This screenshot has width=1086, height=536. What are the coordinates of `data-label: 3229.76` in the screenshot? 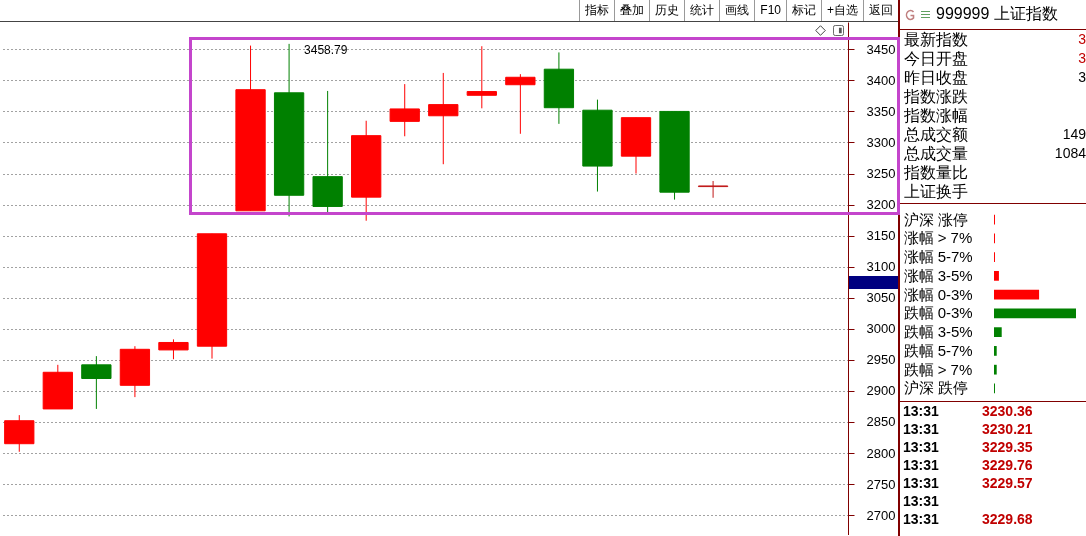 It's located at (1007, 465).